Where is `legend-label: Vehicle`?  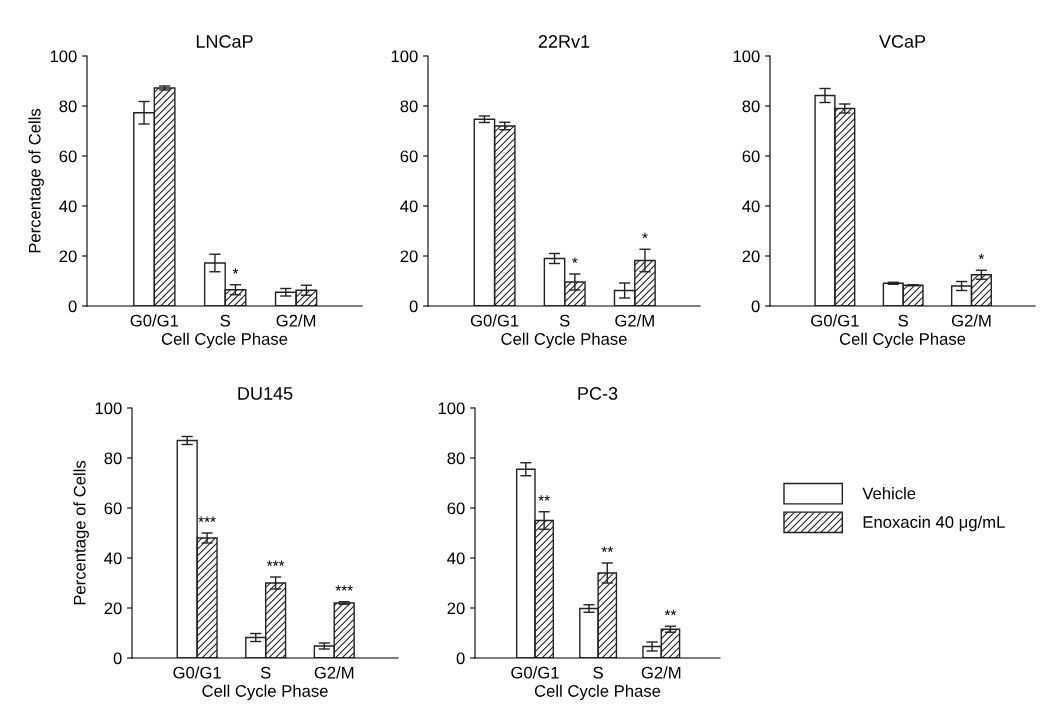
legend-label: Vehicle is located at coordinates (889, 493).